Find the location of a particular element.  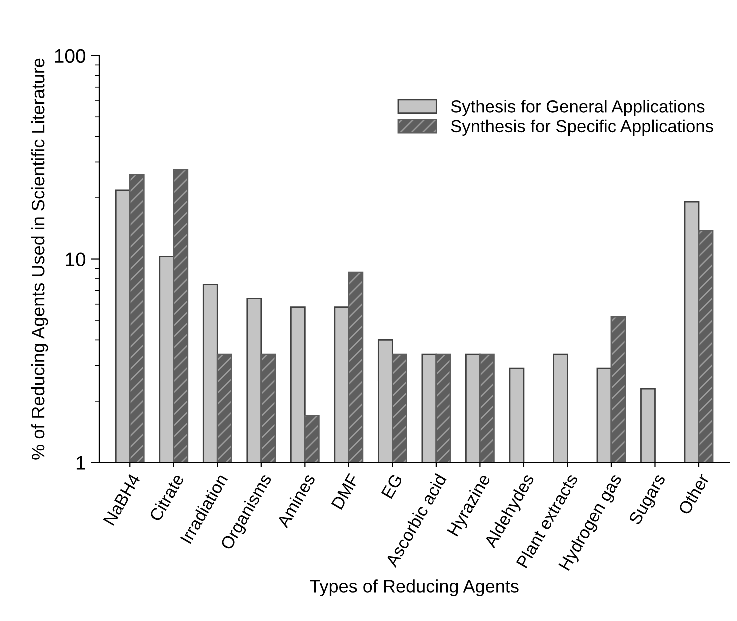

y-axis-title: % of Reducing Agents Used in Scientific Literature is located at coordinates (39, 259).